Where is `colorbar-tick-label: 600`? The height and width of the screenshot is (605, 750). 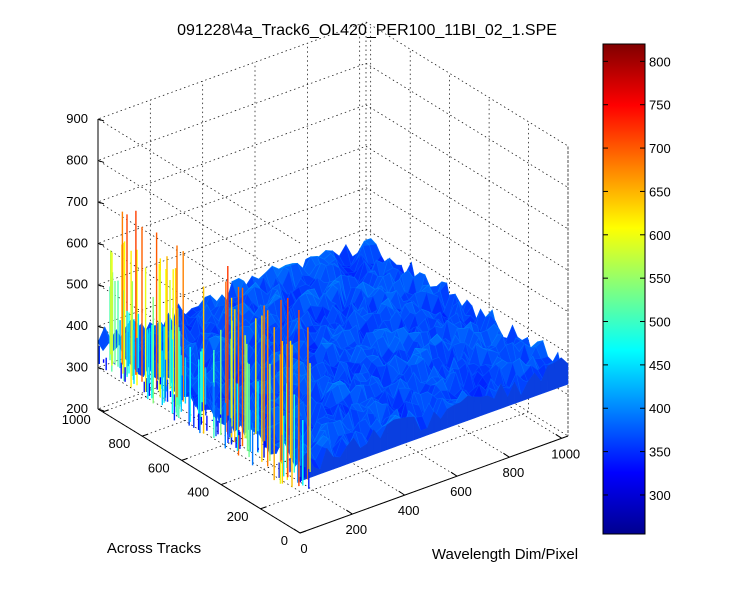 colorbar-tick-label: 600 is located at coordinates (660, 235).